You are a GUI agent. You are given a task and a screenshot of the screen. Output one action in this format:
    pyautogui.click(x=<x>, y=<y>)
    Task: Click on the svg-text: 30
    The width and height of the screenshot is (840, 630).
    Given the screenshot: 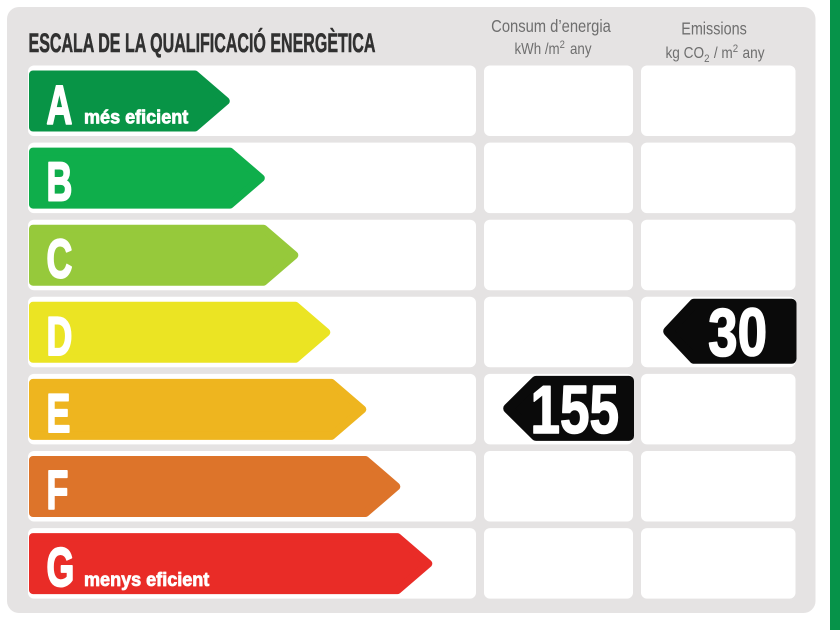 What is the action you would take?
    pyautogui.click(x=737, y=332)
    